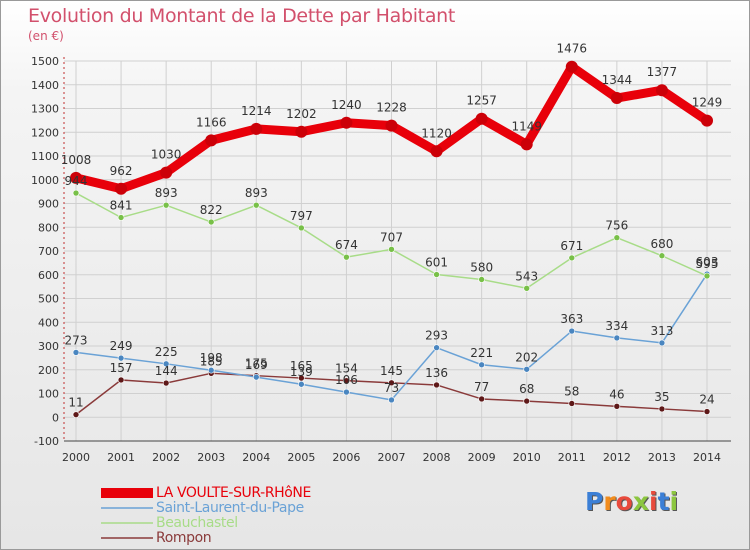  What do you see at coordinates (571, 391) in the screenshot?
I see `data-label-series-4: 58` at bounding box center [571, 391].